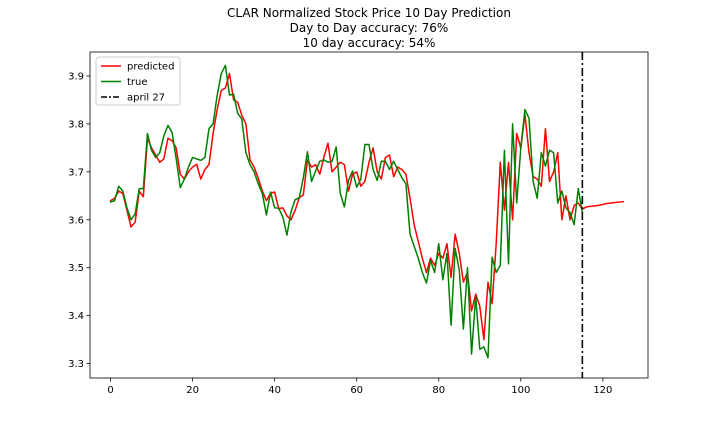 The image size is (720, 432). Describe the element at coordinates (602, 390) in the screenshot. I see `x-tick-label: 120` at that location.